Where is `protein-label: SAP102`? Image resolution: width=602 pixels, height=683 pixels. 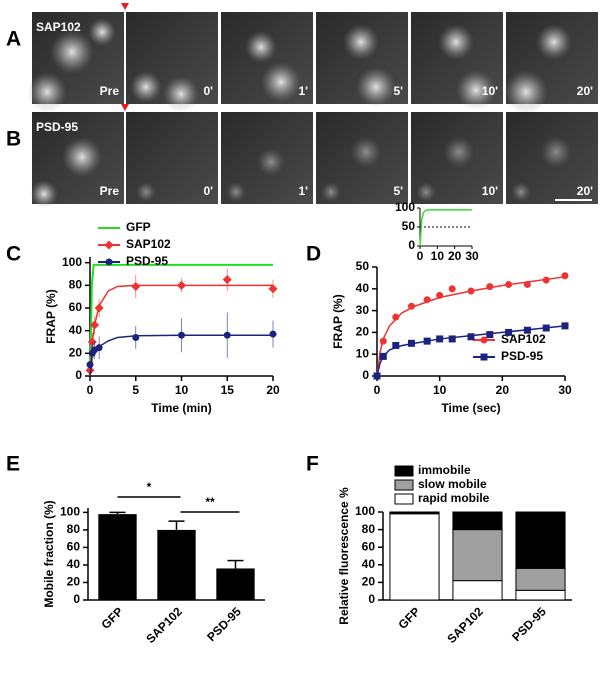
protein-label: SAP102 is located at coordinates (58, 27).